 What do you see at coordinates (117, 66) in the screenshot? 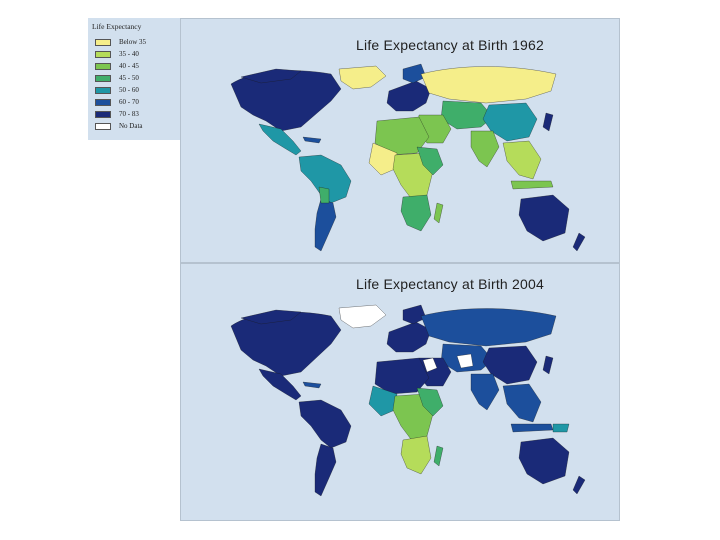
I see `legend-item-40-45: 40 - 45` at bounding box center [117, 66].